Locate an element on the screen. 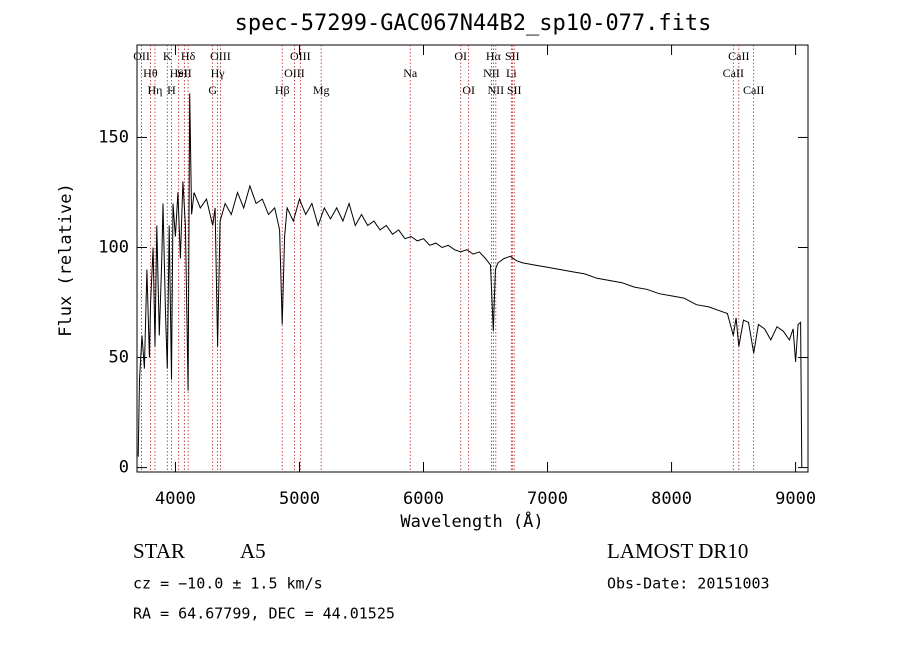  obs-date-label: Obs-Date: 20151003 is located at coordinates (688, 584).